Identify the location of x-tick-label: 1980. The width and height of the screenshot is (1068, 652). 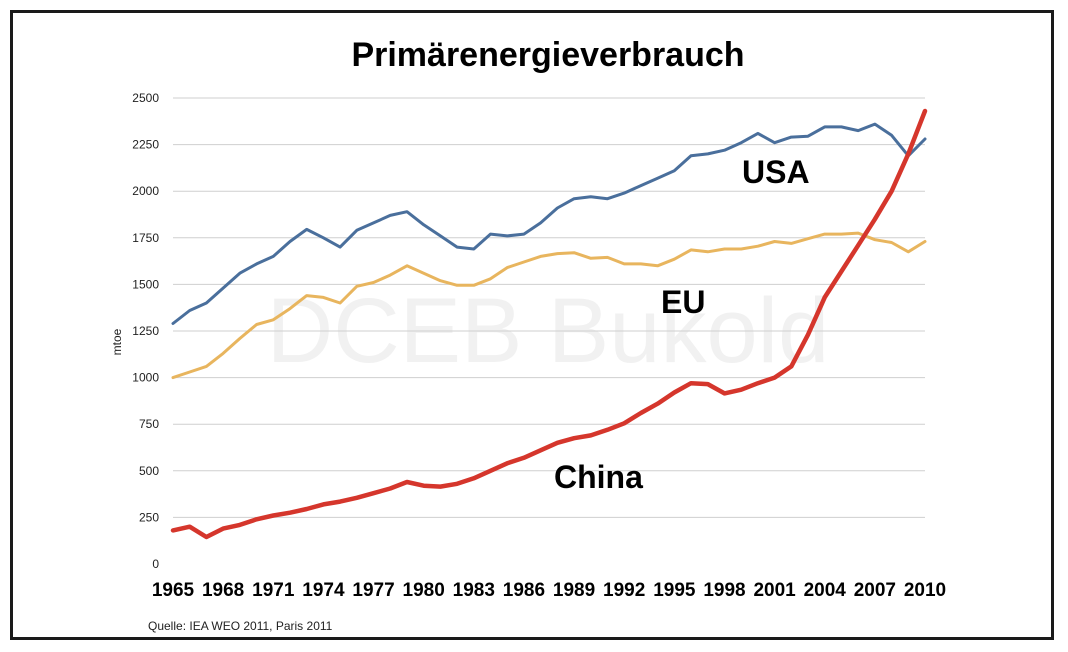
(424, 590).